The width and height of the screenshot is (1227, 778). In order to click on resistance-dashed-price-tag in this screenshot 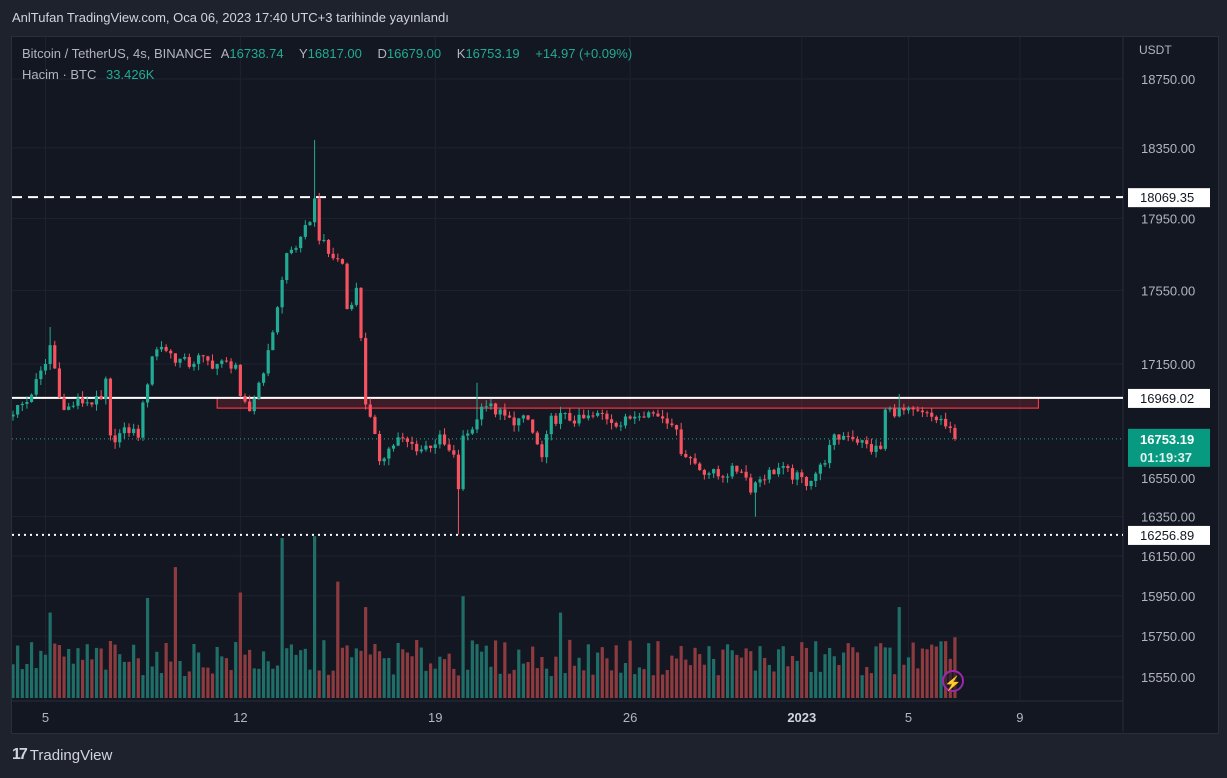, I will do `click(1169, 198)`.